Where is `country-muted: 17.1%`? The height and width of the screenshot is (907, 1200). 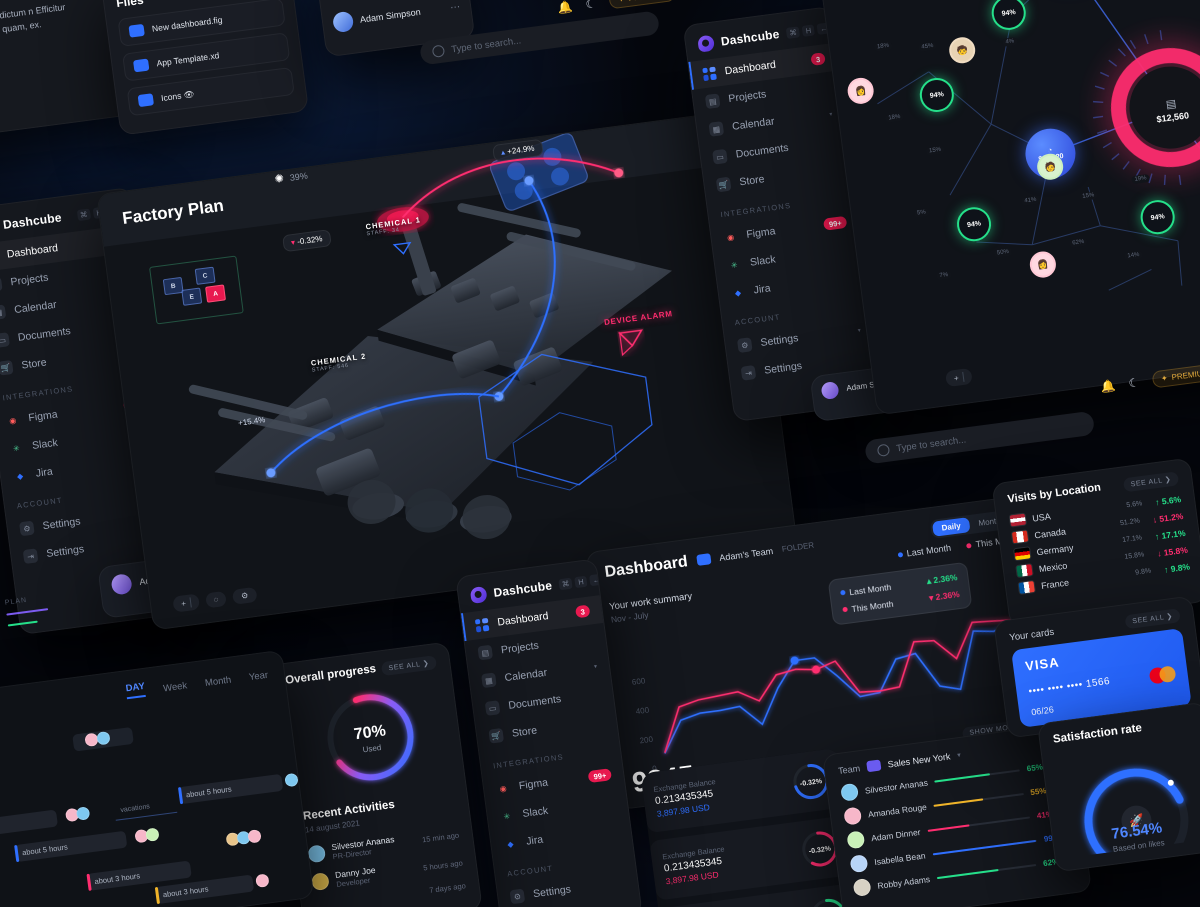 country-muted: 17.1% is located at coordinates (1132, 539).